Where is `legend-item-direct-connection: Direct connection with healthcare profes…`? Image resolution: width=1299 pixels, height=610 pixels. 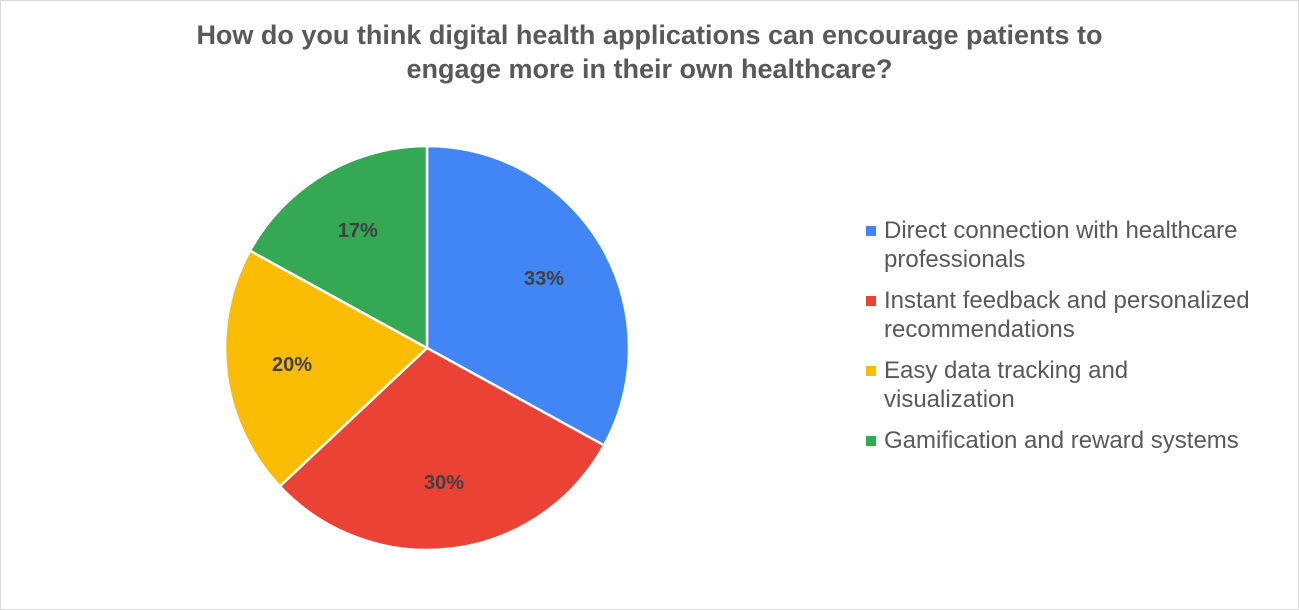 legend-item-direct-connection: Direct connection with healthcare profes… is located at coordinates (1076, 245).